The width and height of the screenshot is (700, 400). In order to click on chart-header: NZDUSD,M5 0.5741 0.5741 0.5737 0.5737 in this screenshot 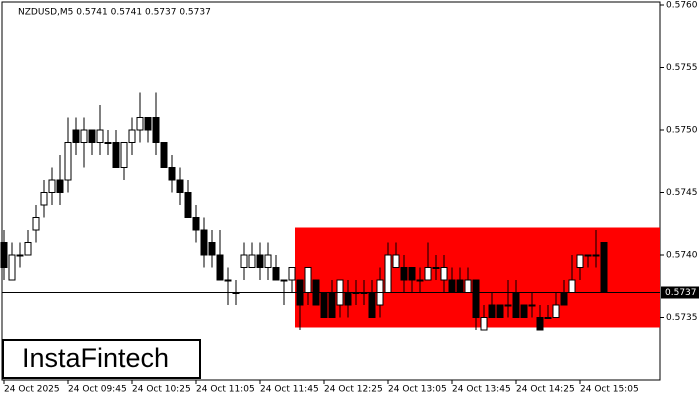, I will do `click(114, 13)`.